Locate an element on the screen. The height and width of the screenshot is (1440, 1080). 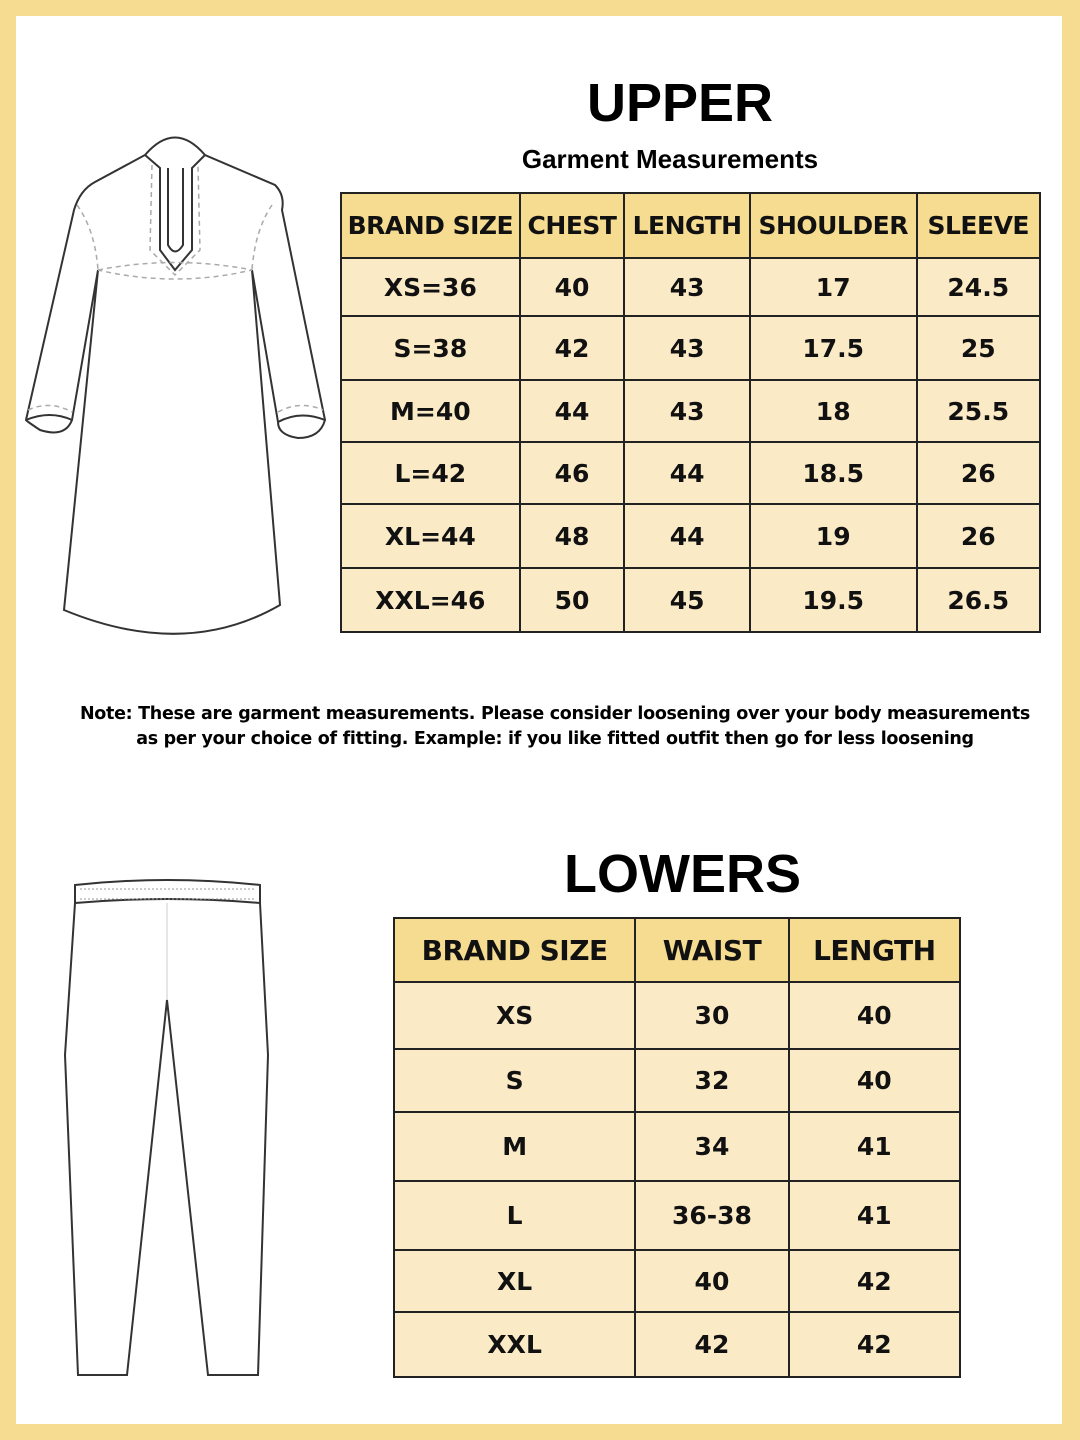
cell: XXL is located at coordinates (514, 1344).